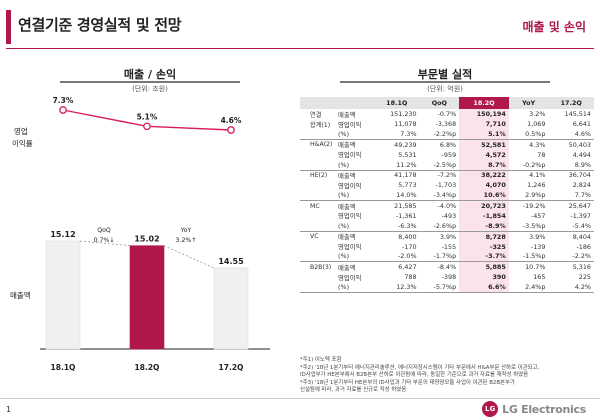  Describe the element at coordinates (147, 297) in the screenshot. I see `sales-bar-18.2Q` at that location.